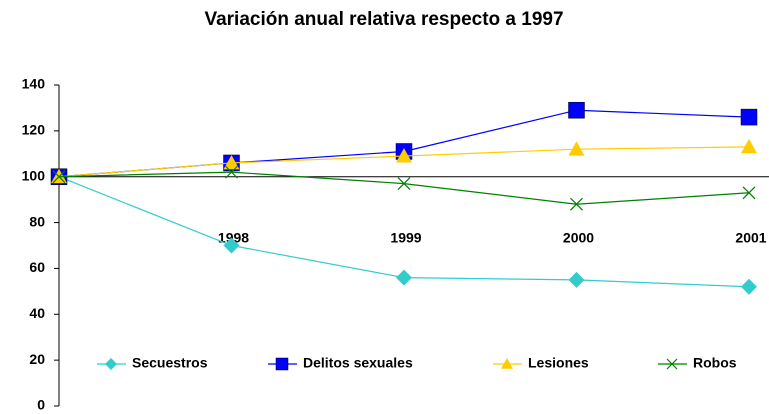  I want to click on y-tick-label: 120, so click(34, 130).